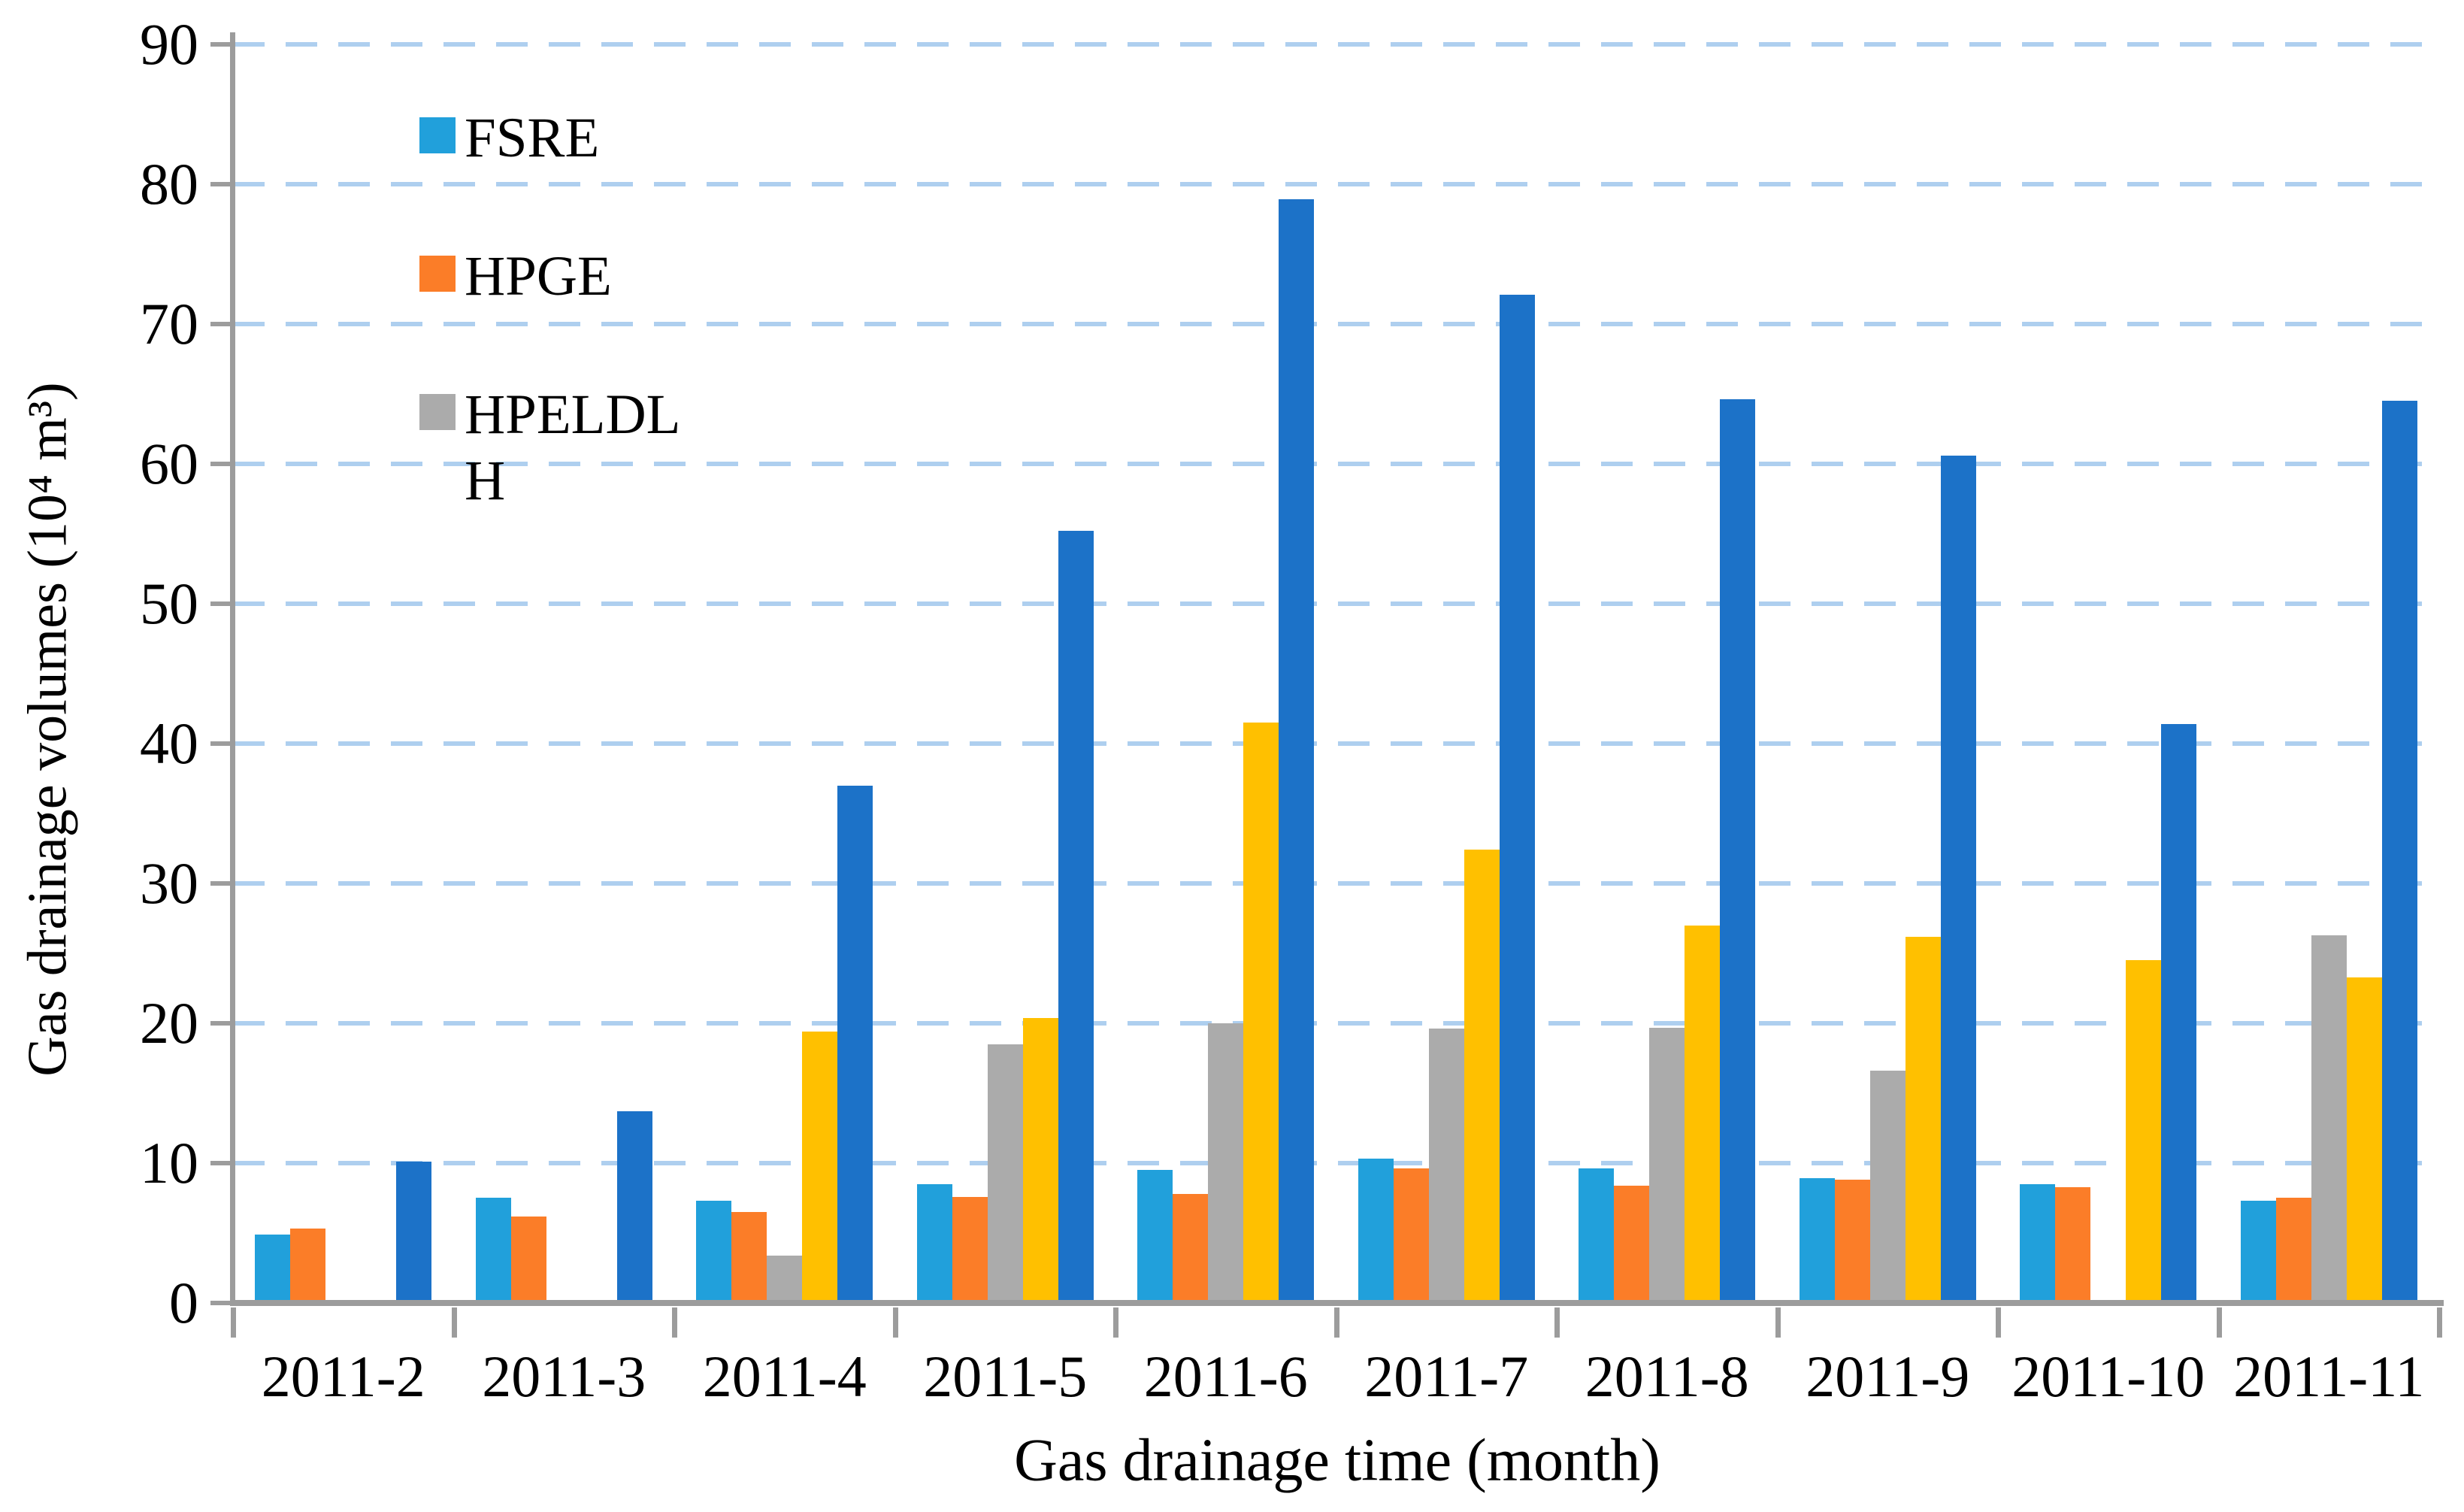 The height and width of the screenshot is (1512, 2464). Describe the element at coordinates (2108, 1377) in the screenshot. I see `x-tick-label-2011-10: 2011-10` at that location.